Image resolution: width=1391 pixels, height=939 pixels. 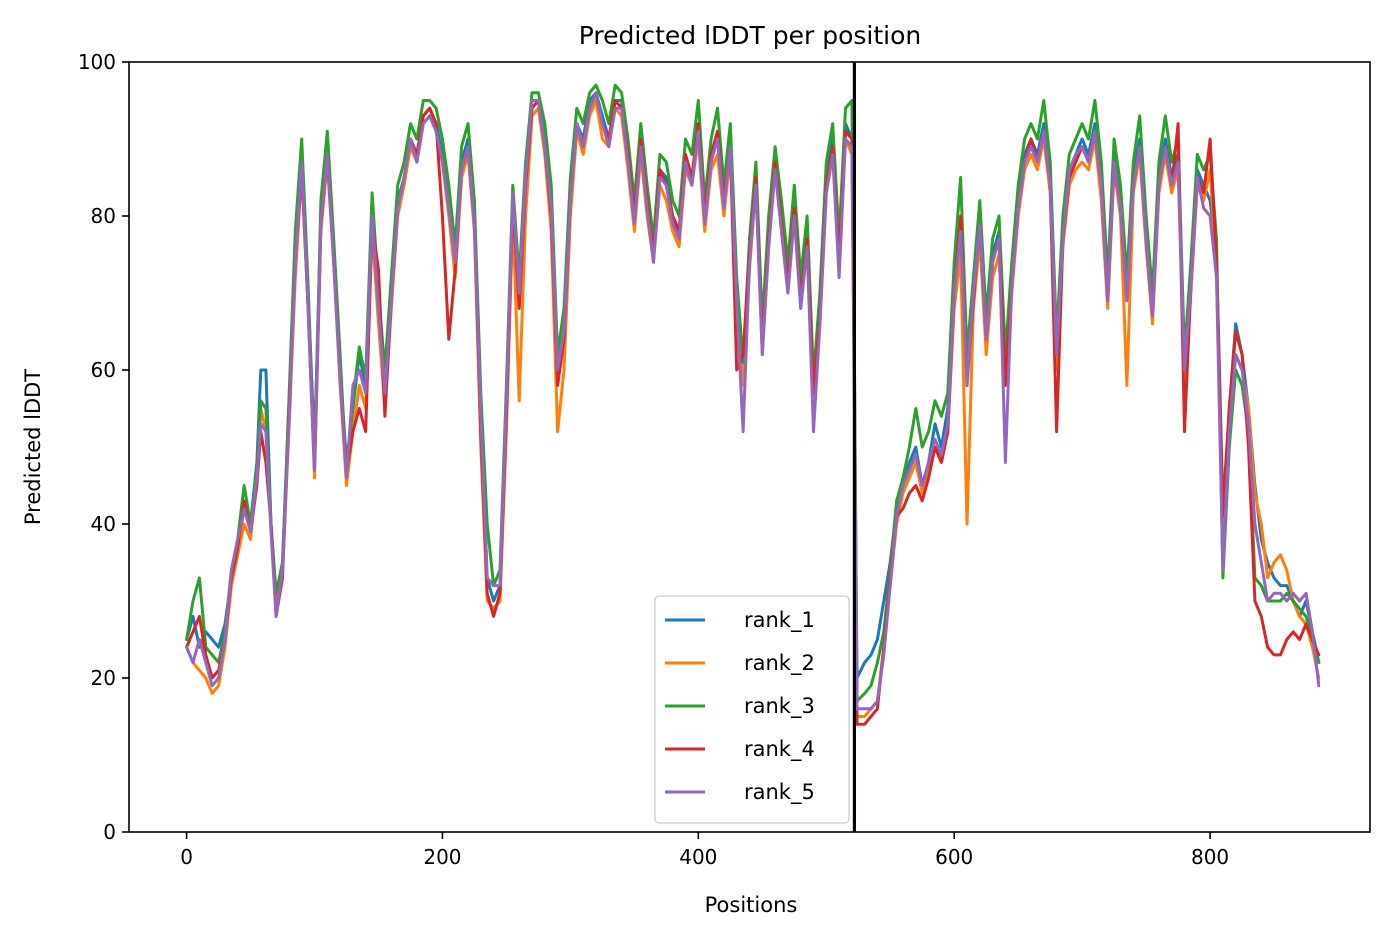 What do you see at coordinates (103, 370) in the screenshot?
I see `y-tick-label: 60` at bounding box center [103, 370].